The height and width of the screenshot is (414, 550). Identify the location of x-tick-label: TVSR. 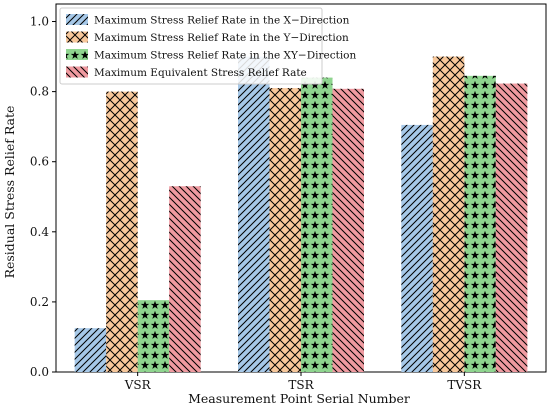
(464, 385).